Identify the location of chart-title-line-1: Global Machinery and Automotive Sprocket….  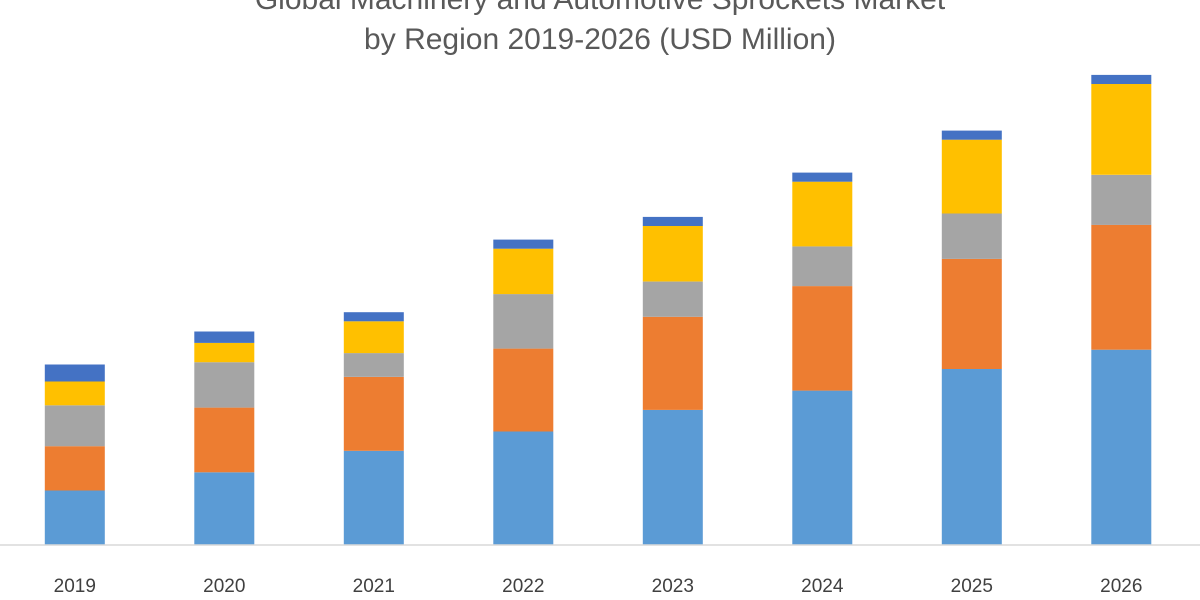
(600, 10).